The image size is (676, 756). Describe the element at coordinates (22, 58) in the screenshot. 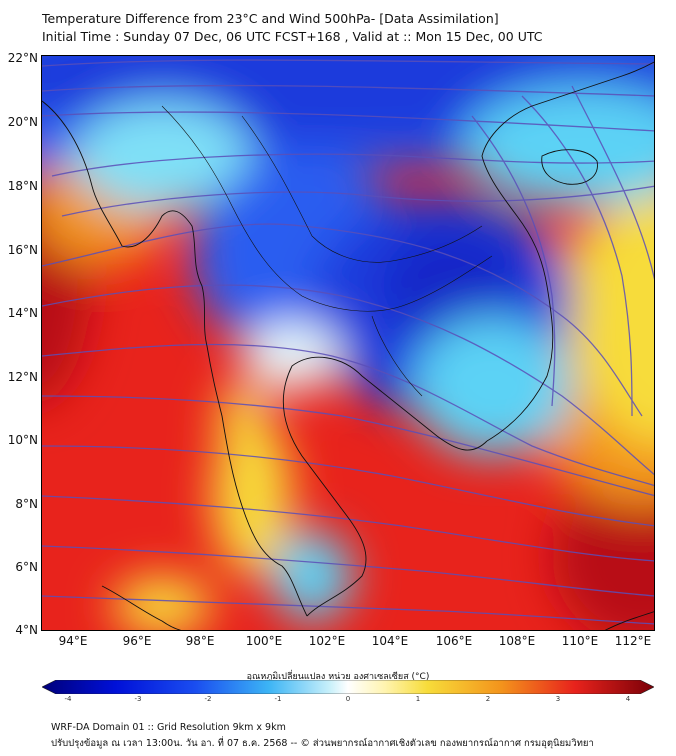

I see `lat-label: 22°N` at that location.